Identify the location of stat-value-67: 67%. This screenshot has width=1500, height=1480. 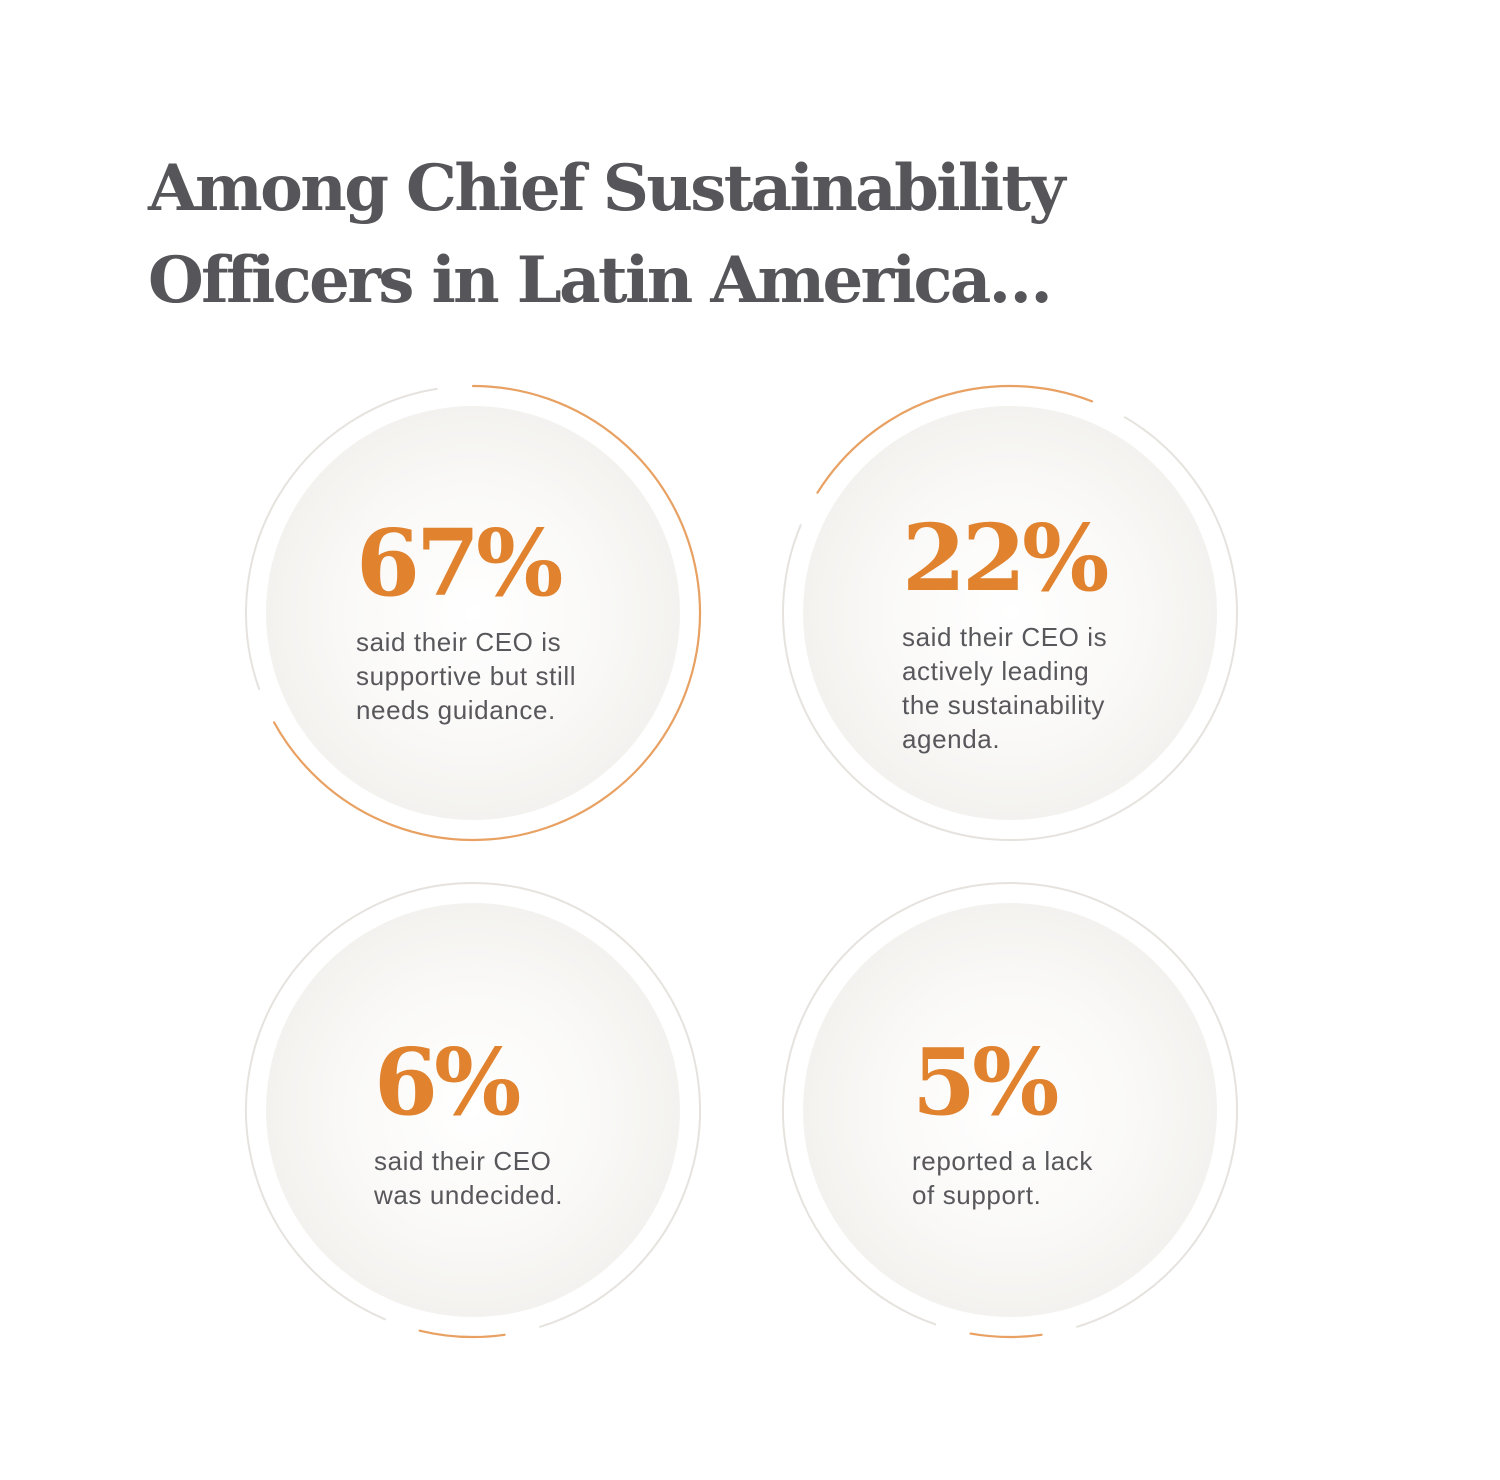
(459, 563).